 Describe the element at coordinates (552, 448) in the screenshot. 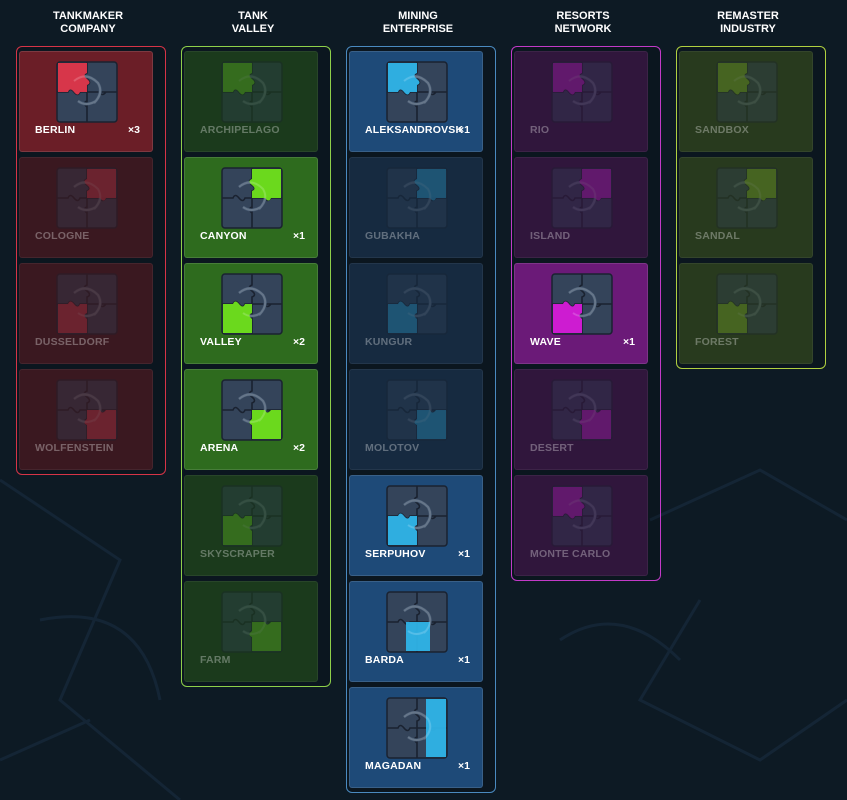

I see `map-name: DESERT` at that location.